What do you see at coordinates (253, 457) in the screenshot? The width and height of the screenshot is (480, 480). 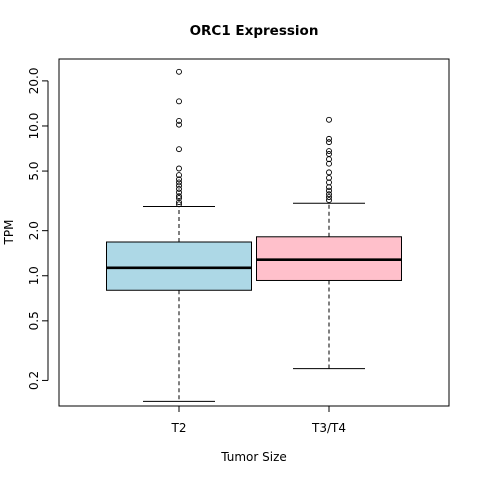 I see `x-axis-label: Tumor Size` at bounding box center [253, 457].